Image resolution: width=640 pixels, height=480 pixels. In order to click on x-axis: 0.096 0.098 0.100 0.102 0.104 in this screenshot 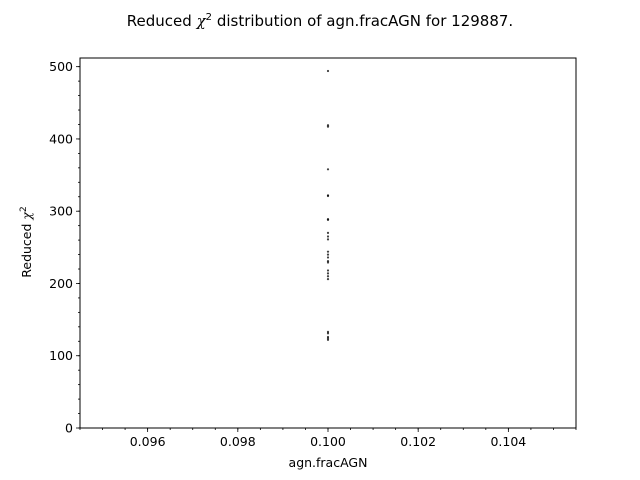, I will do `click(328, 438)`.